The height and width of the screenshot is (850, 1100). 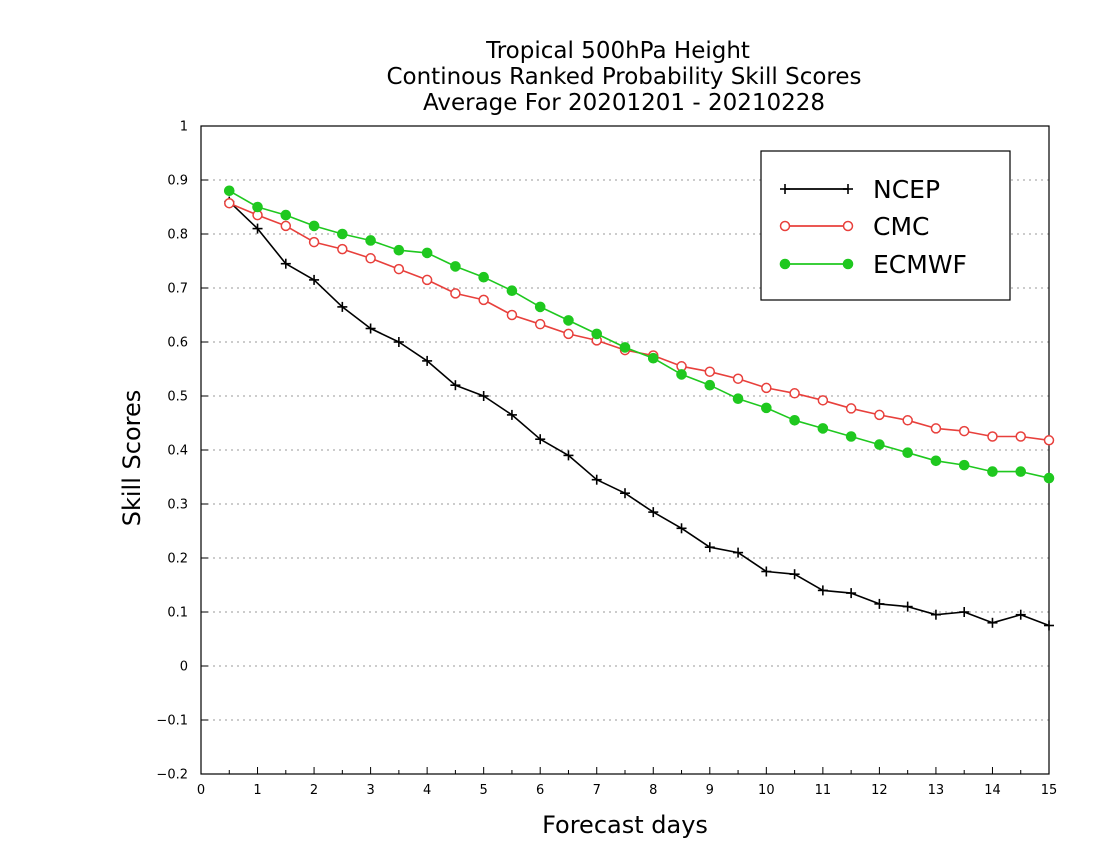 What do you see at coordinates (184, 667) in the screenshot?
I see `y-tick-label-2: 0` at bounding box center [184, 667].